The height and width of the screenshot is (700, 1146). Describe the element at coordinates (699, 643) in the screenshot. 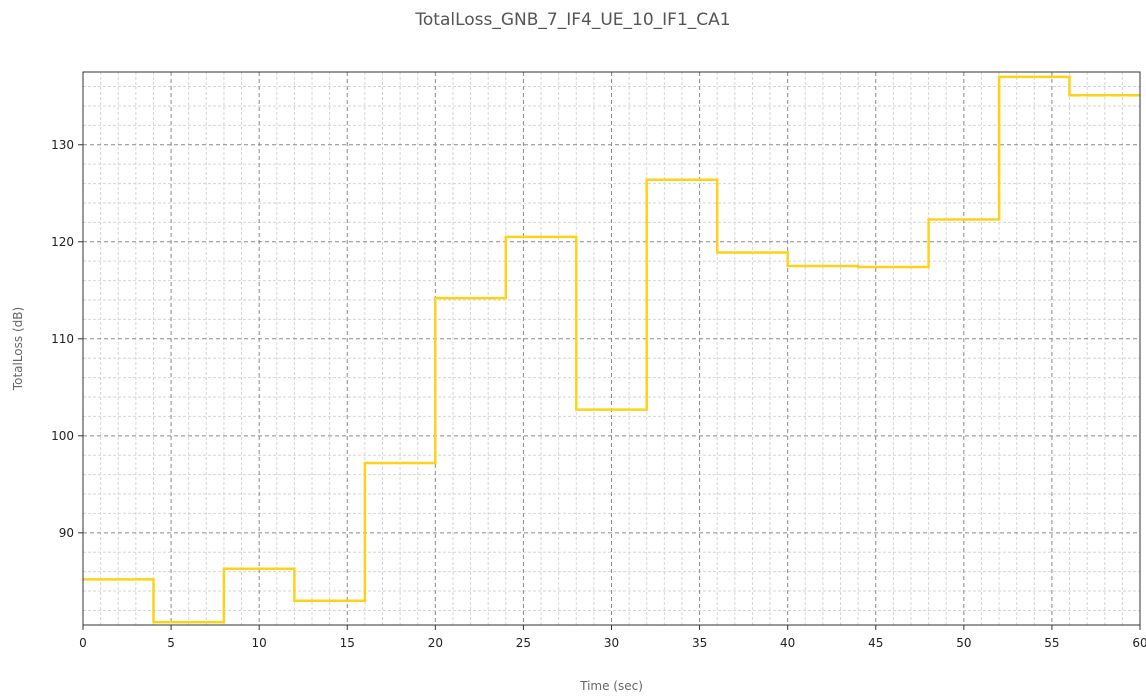

I see `x-tick-label: 35` at that location.